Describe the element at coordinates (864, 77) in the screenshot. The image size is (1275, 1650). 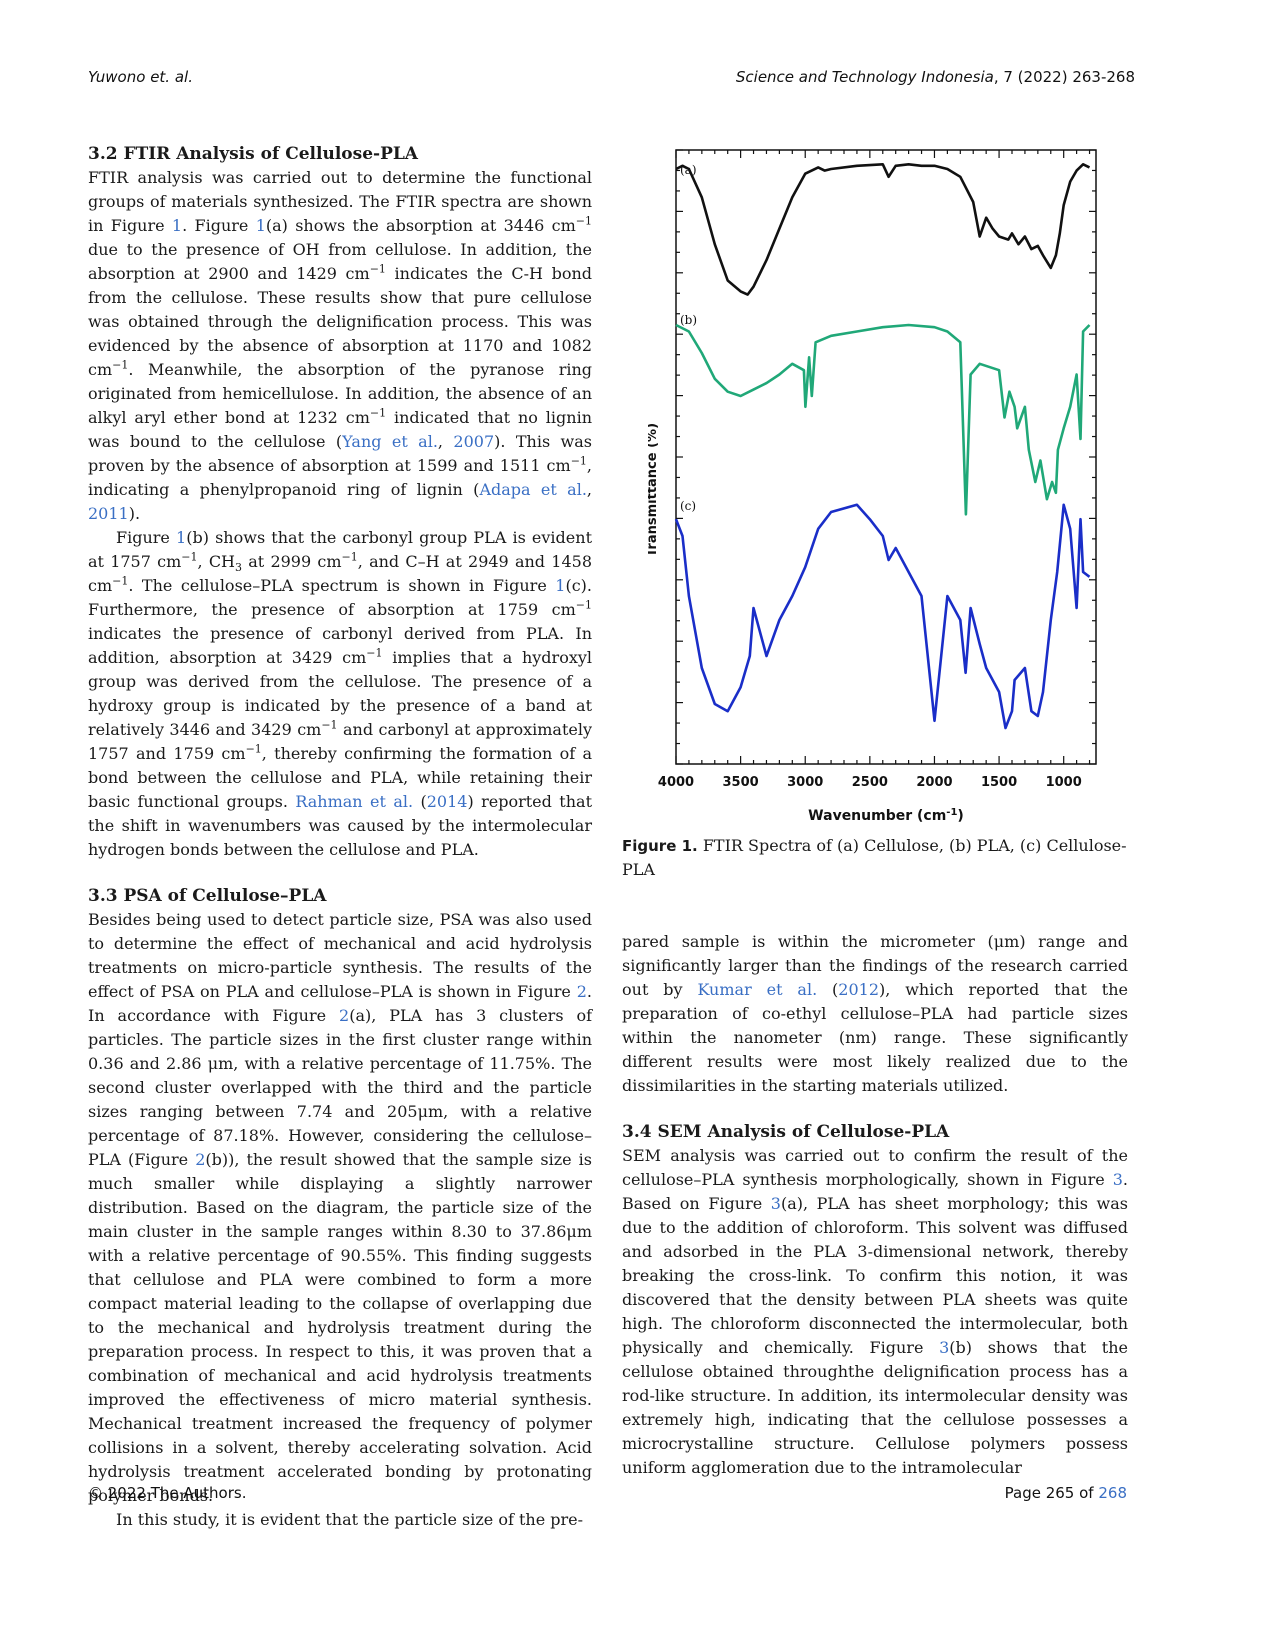
I see `journal-name: Science and Technology Indonesia` at that location.